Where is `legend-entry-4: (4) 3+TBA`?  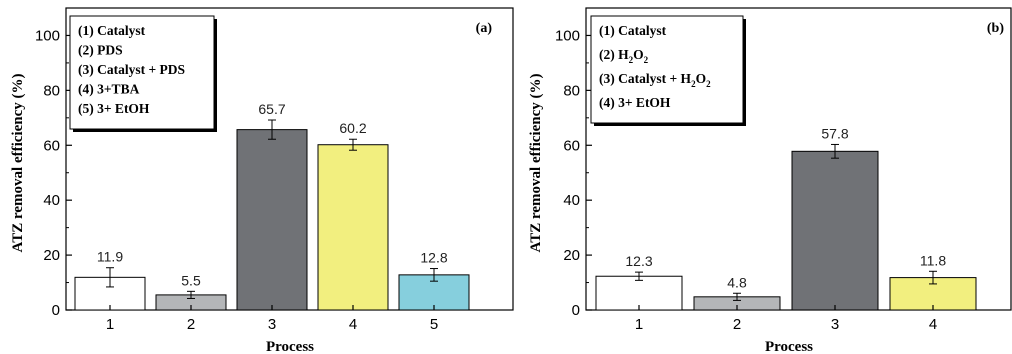 legend-entry-4: (4) 3+TBA is located at coordinates (109, 89).